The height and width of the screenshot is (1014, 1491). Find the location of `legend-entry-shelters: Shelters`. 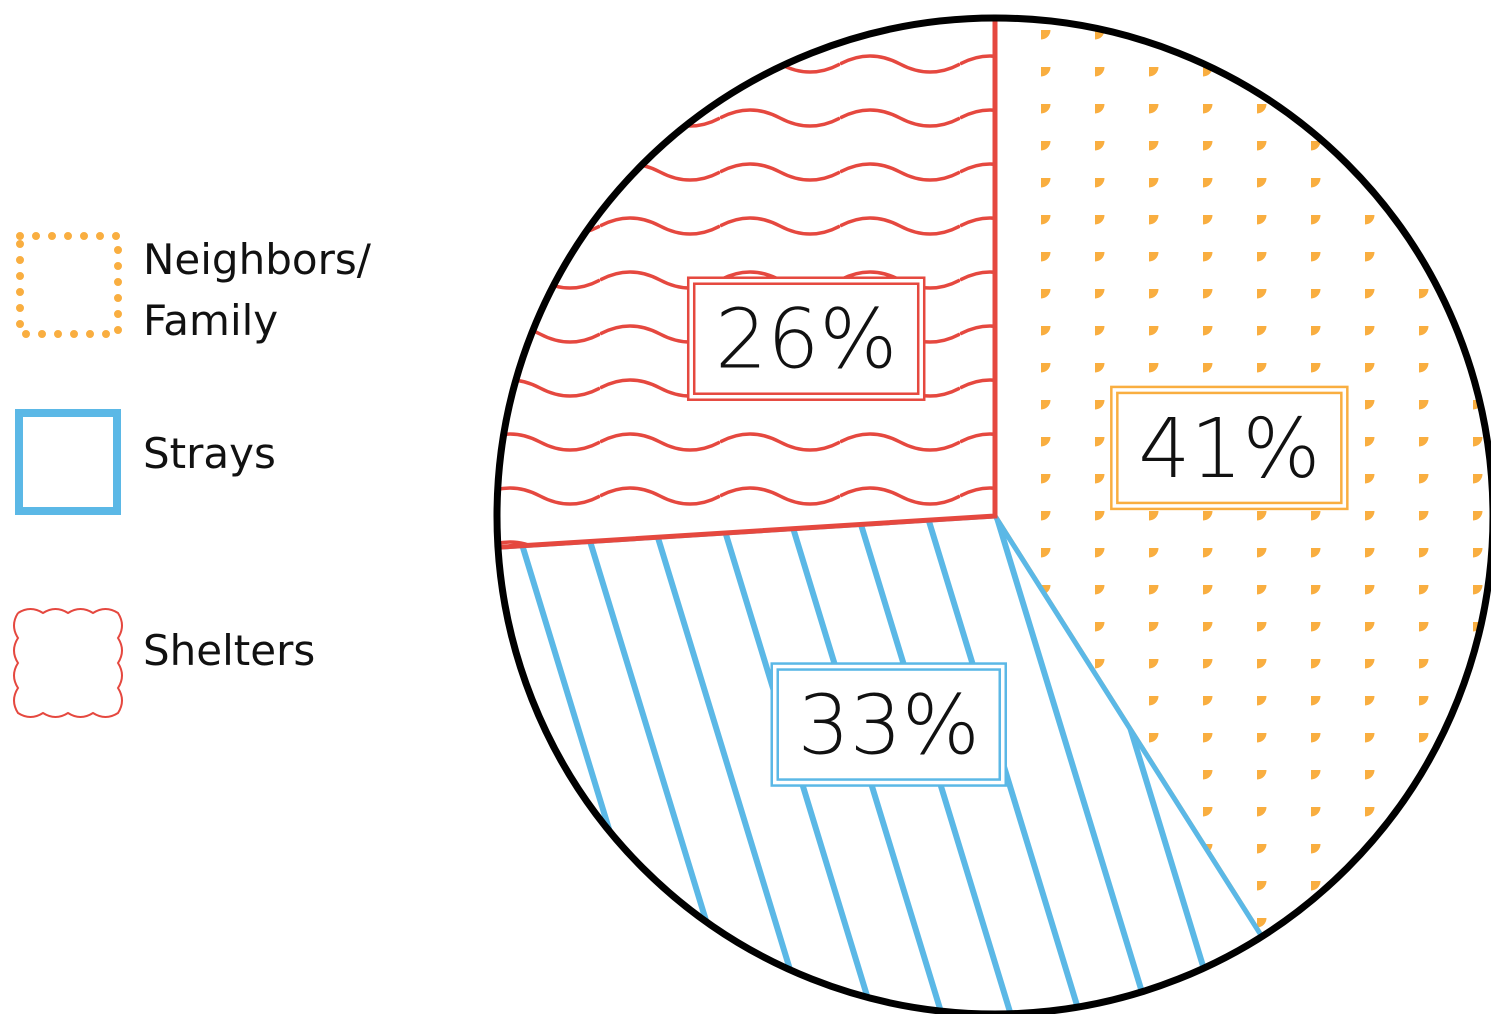

legend-entry-shelters: Shelters is located at coordinates (164, 663).